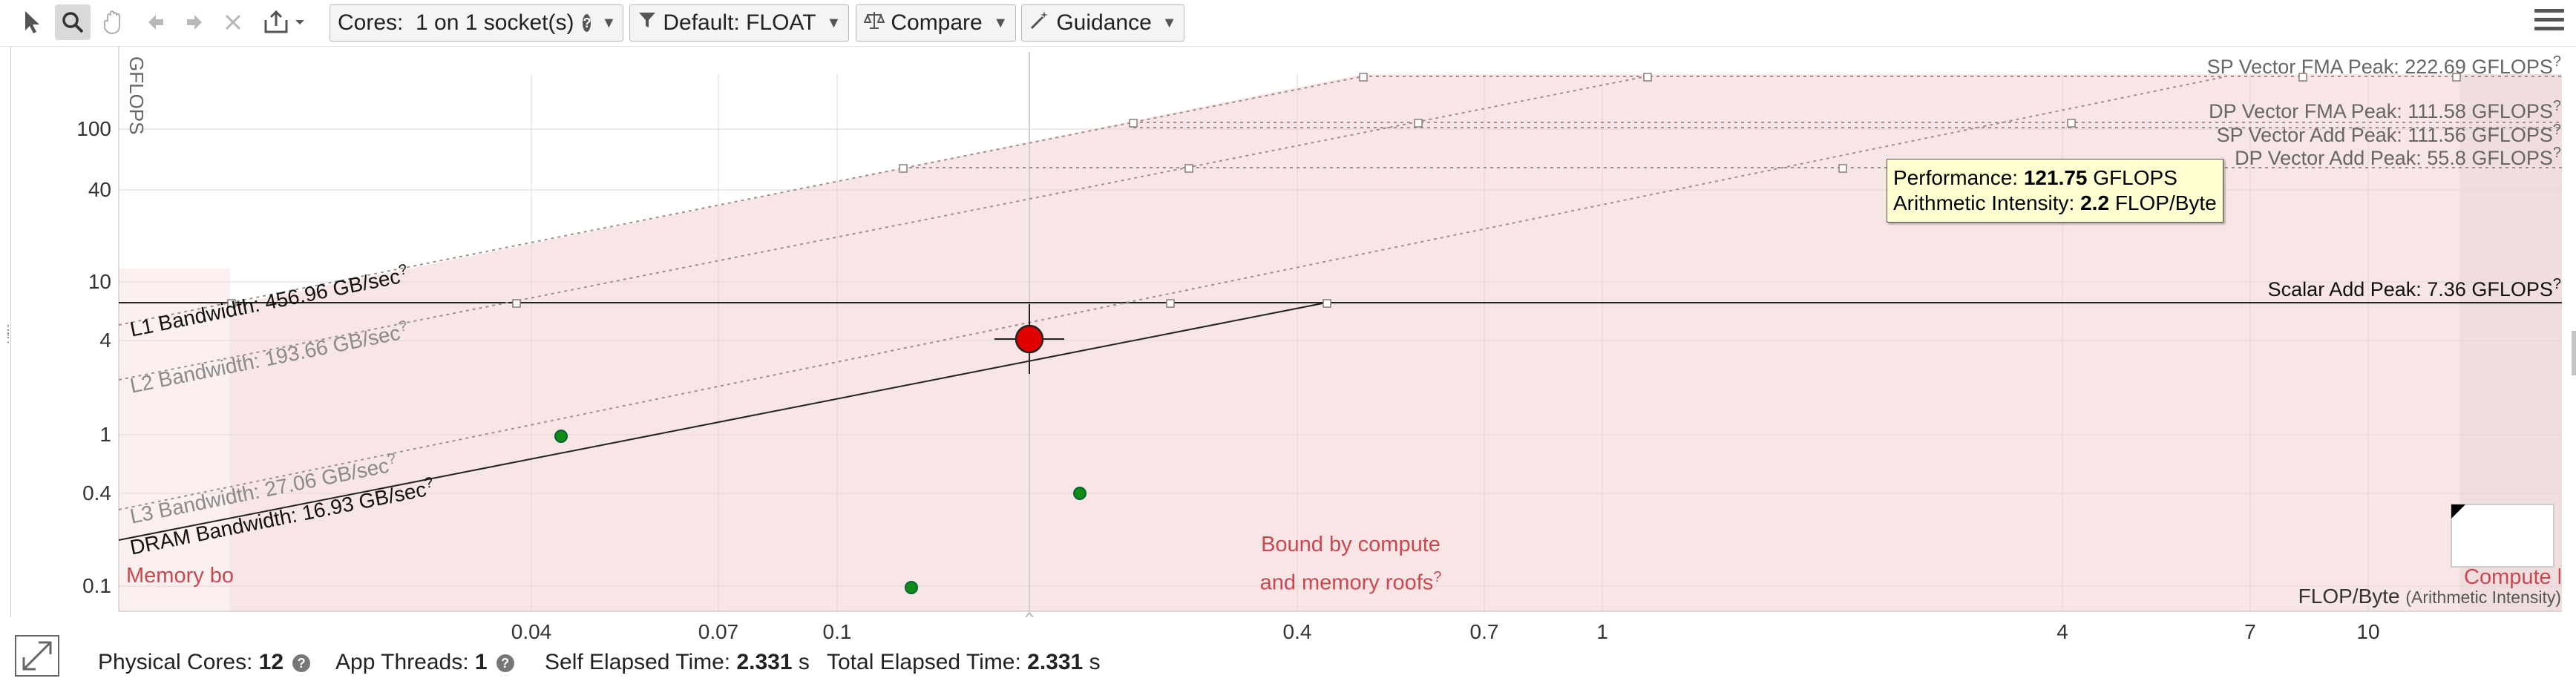  I want to click on compare-dropdown: Compare ▼, so click(936, 23).